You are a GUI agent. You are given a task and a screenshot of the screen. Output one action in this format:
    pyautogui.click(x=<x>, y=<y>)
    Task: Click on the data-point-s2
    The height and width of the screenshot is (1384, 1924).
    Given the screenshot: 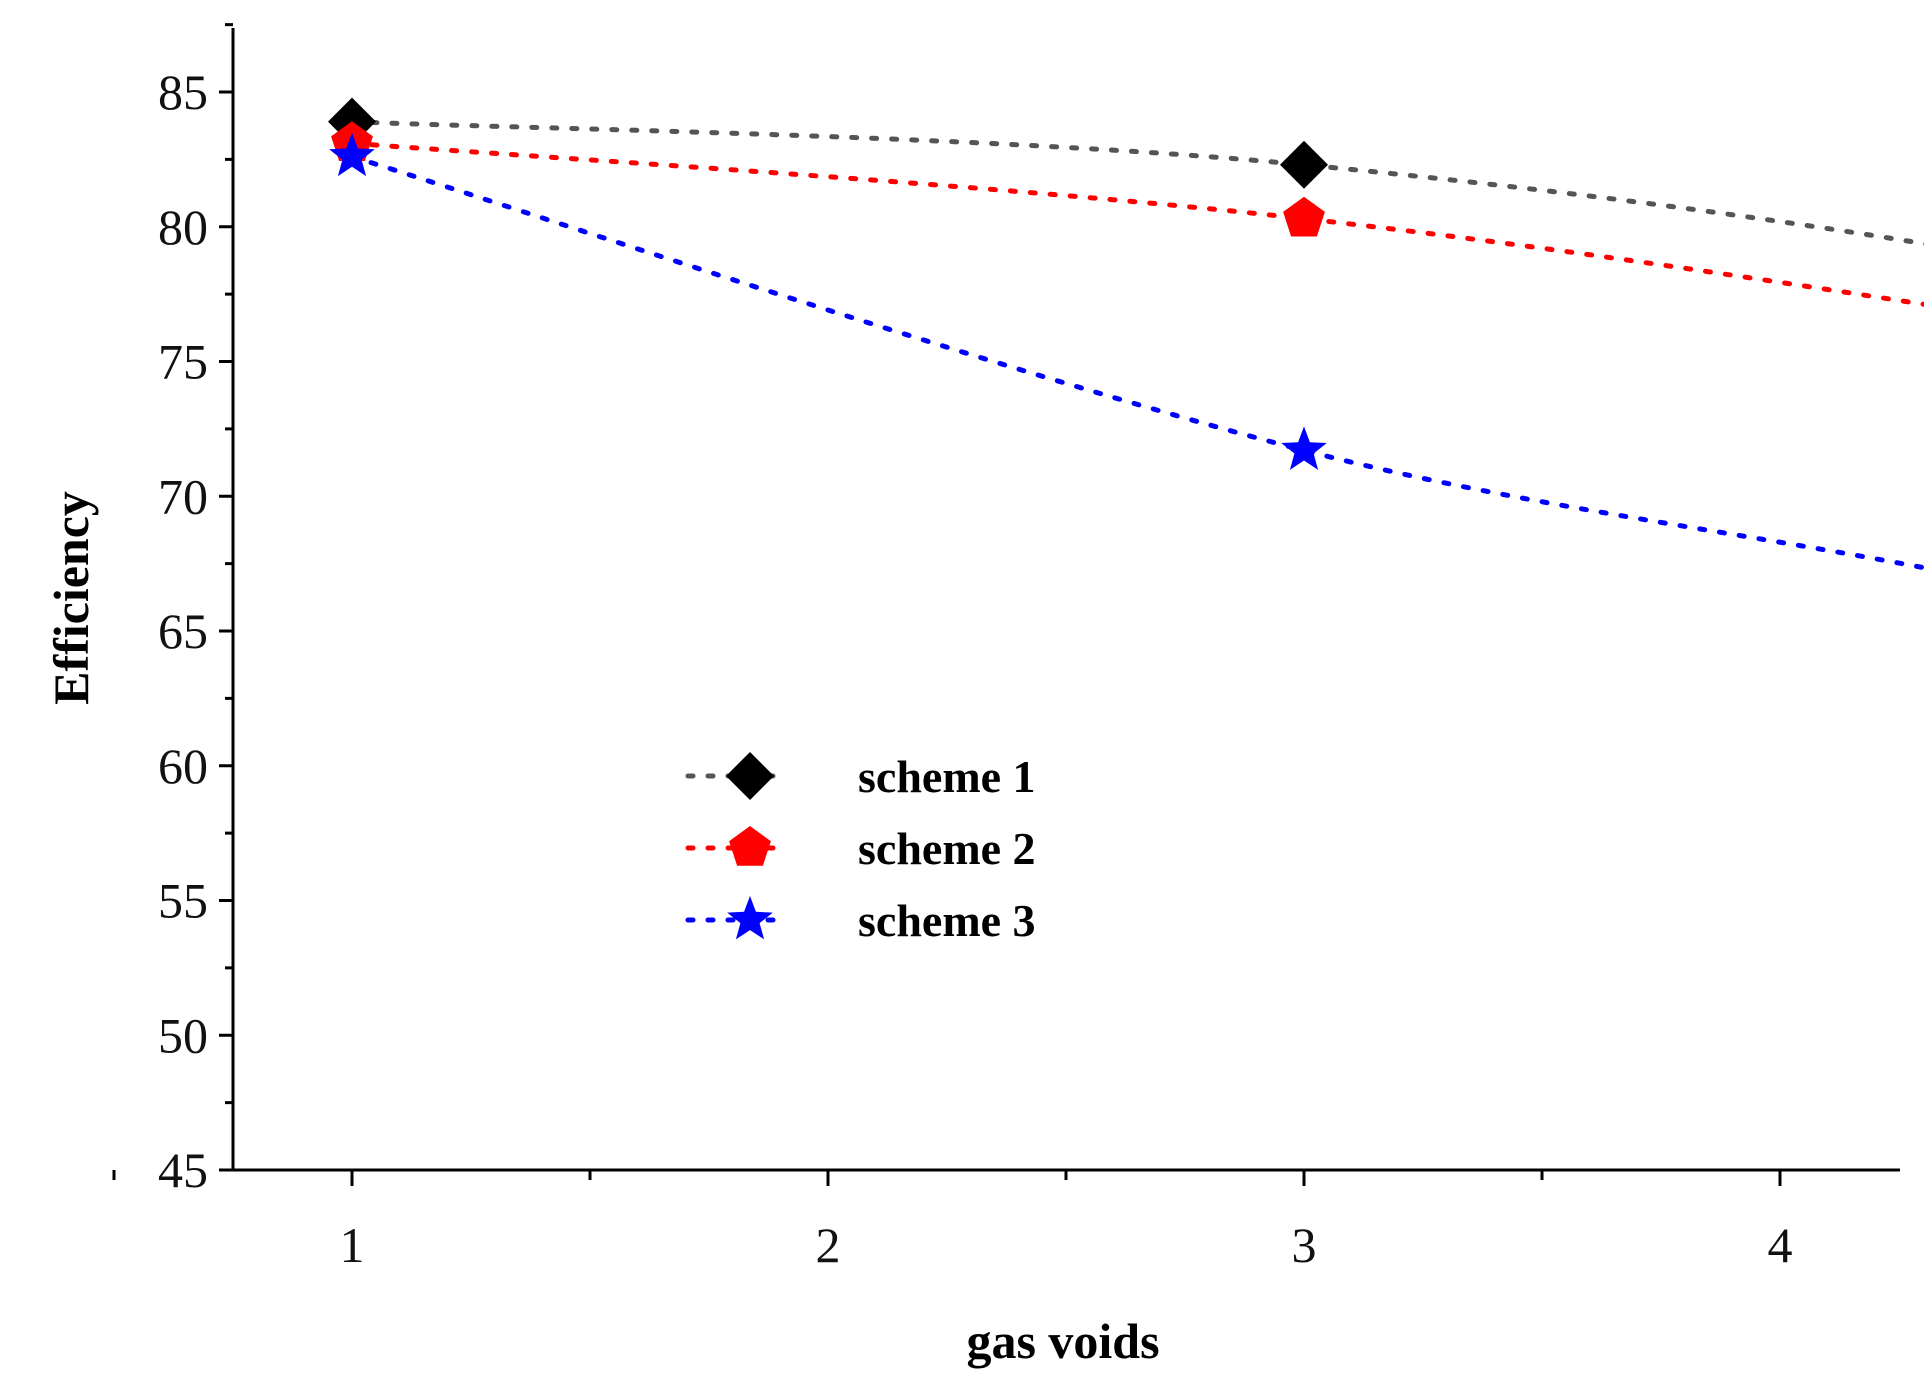 What is the action you would take?
    pyautogui.click(x=1304, y=216)
    